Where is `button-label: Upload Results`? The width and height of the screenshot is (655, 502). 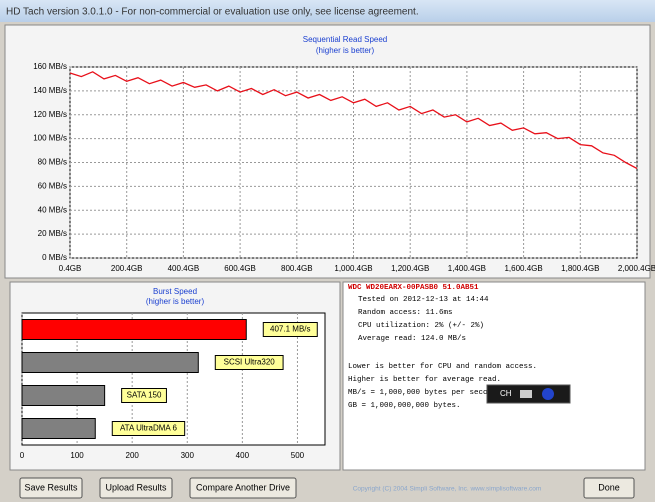 button-label: Upload Results is located at coordinates (136, 487).